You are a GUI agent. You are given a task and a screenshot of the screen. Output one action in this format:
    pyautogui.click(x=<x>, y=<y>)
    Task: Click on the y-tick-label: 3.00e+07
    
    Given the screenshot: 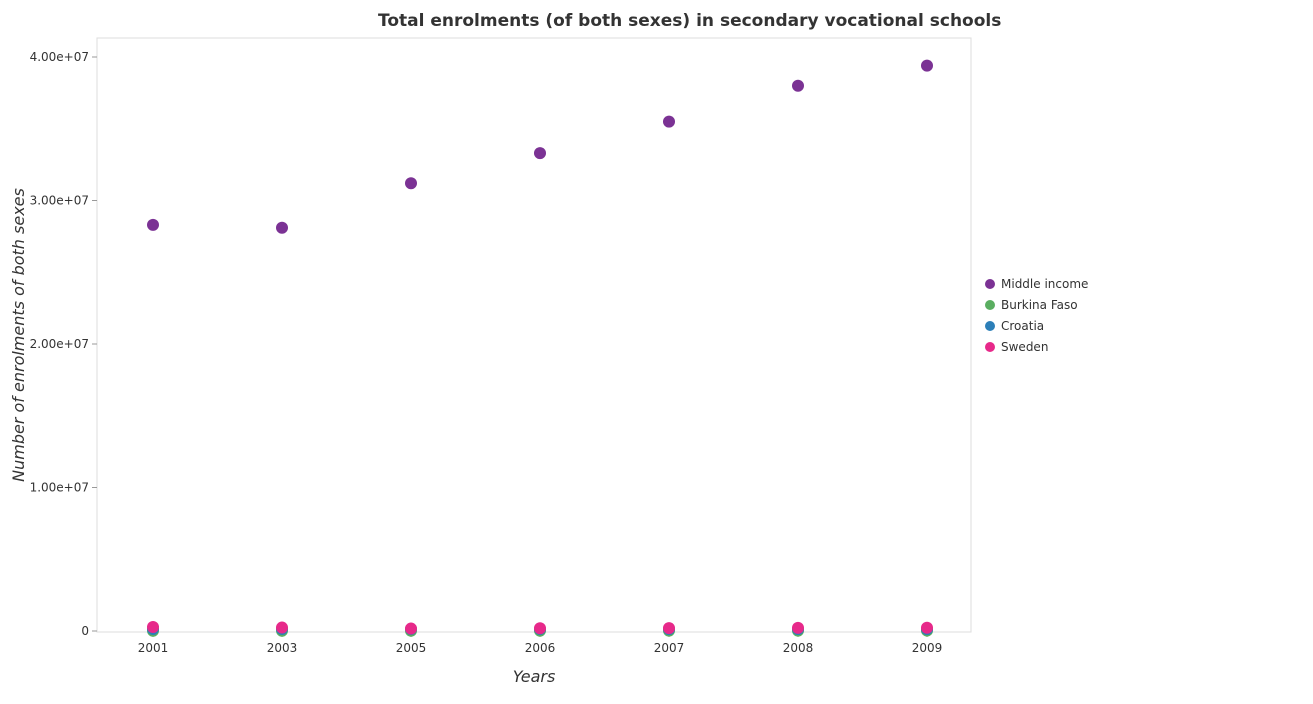 What is the action you would take?
    pyautogui.click(x=59, y=201)
    